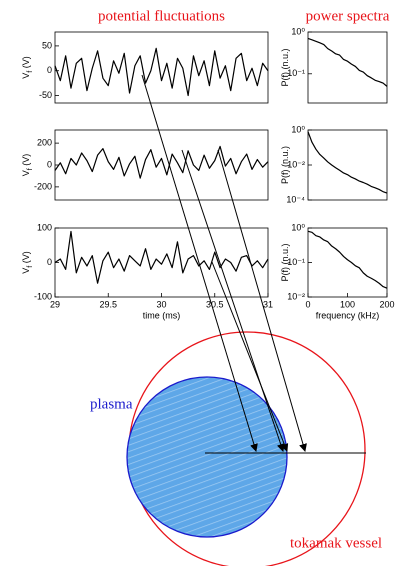 This screenshot has height=566, width=401. Describe the element at coordinates (44, 227) in the screenshot. I see `y-tick-label: 100` at that location.